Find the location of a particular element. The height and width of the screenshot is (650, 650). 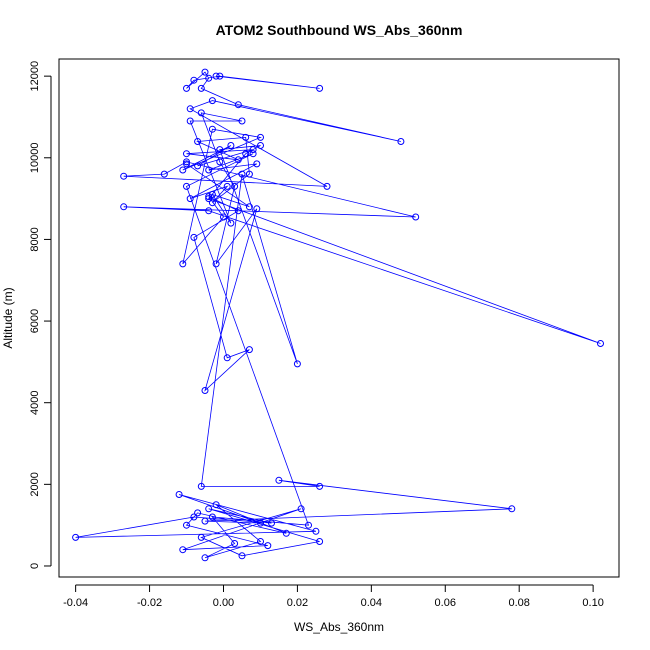

x-axis: -0.04 -0.02 0.00 0.02 0.04 0.06 0.08 0.10 is located at coordinates (333, 596).